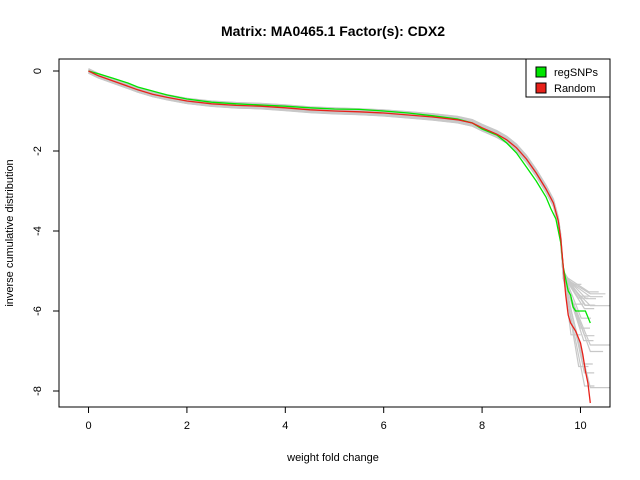  Describe the element at coordinates (580, 426) in the screenshot. I see `x-tick-label: 10` at that location.